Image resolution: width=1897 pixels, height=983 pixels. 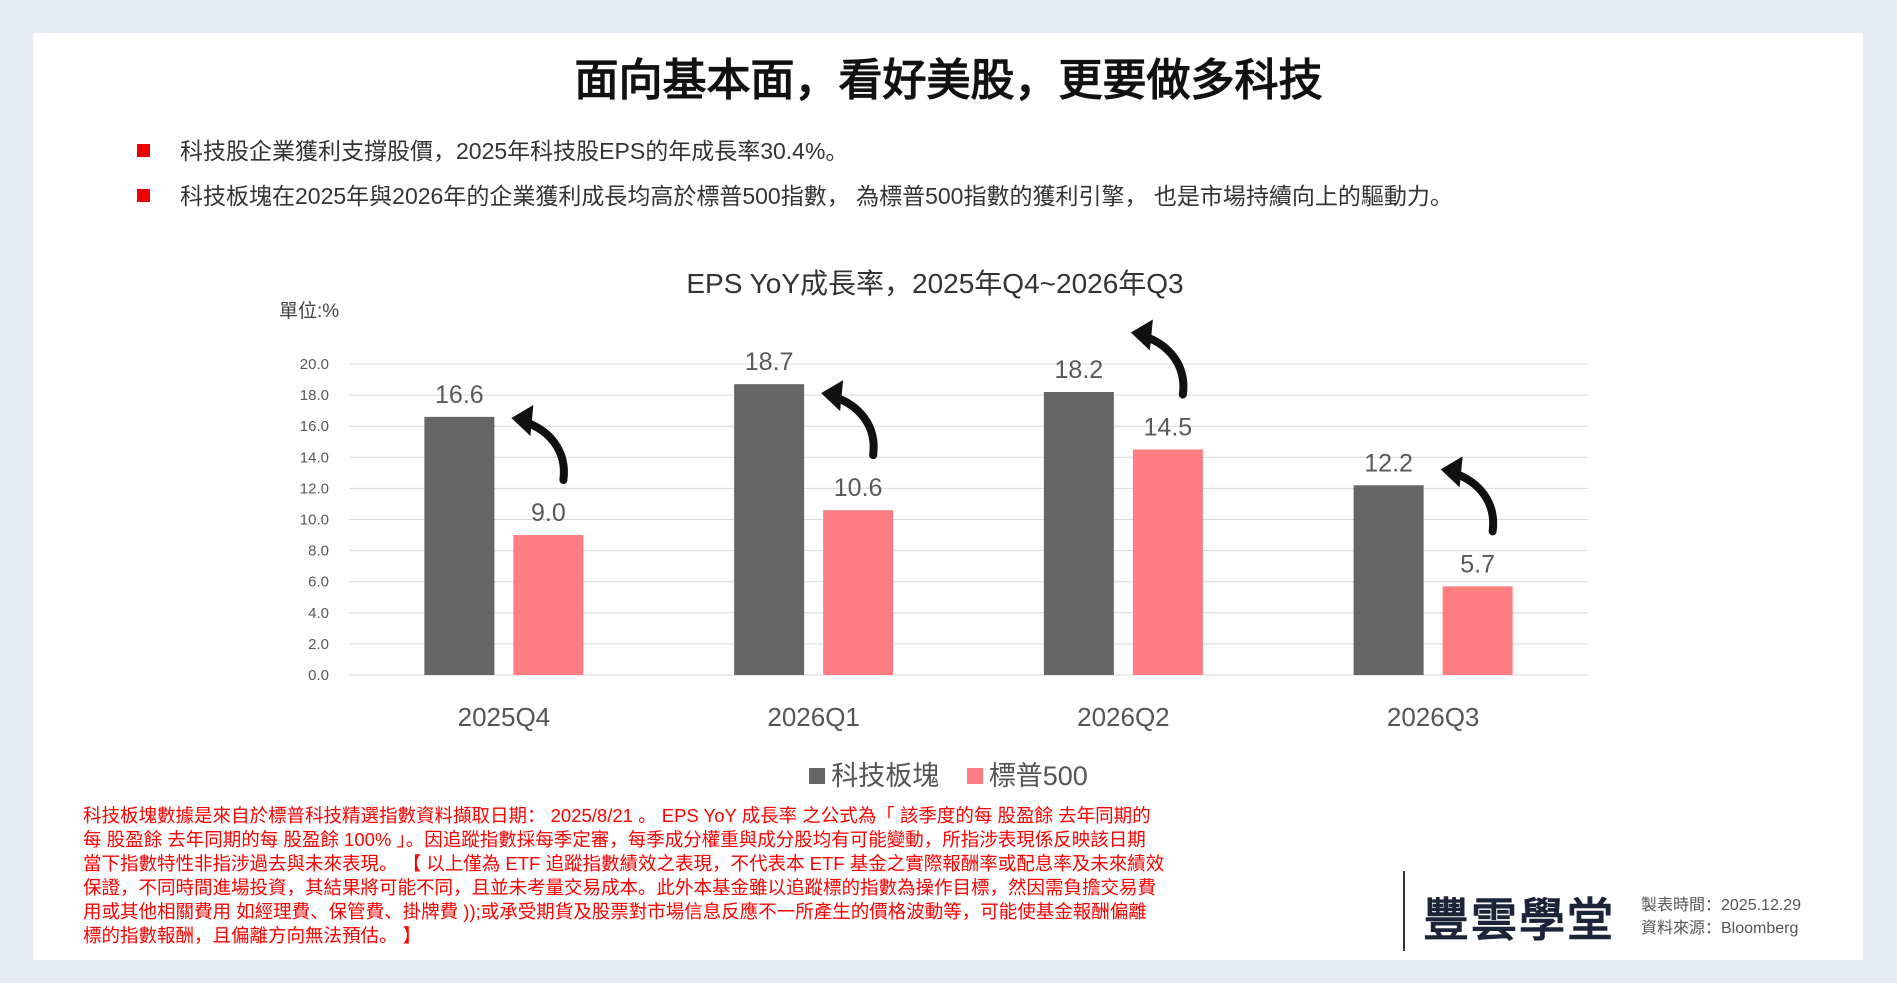 I want to click on legend-label: 科技板塊, so click(x=885, y=776).